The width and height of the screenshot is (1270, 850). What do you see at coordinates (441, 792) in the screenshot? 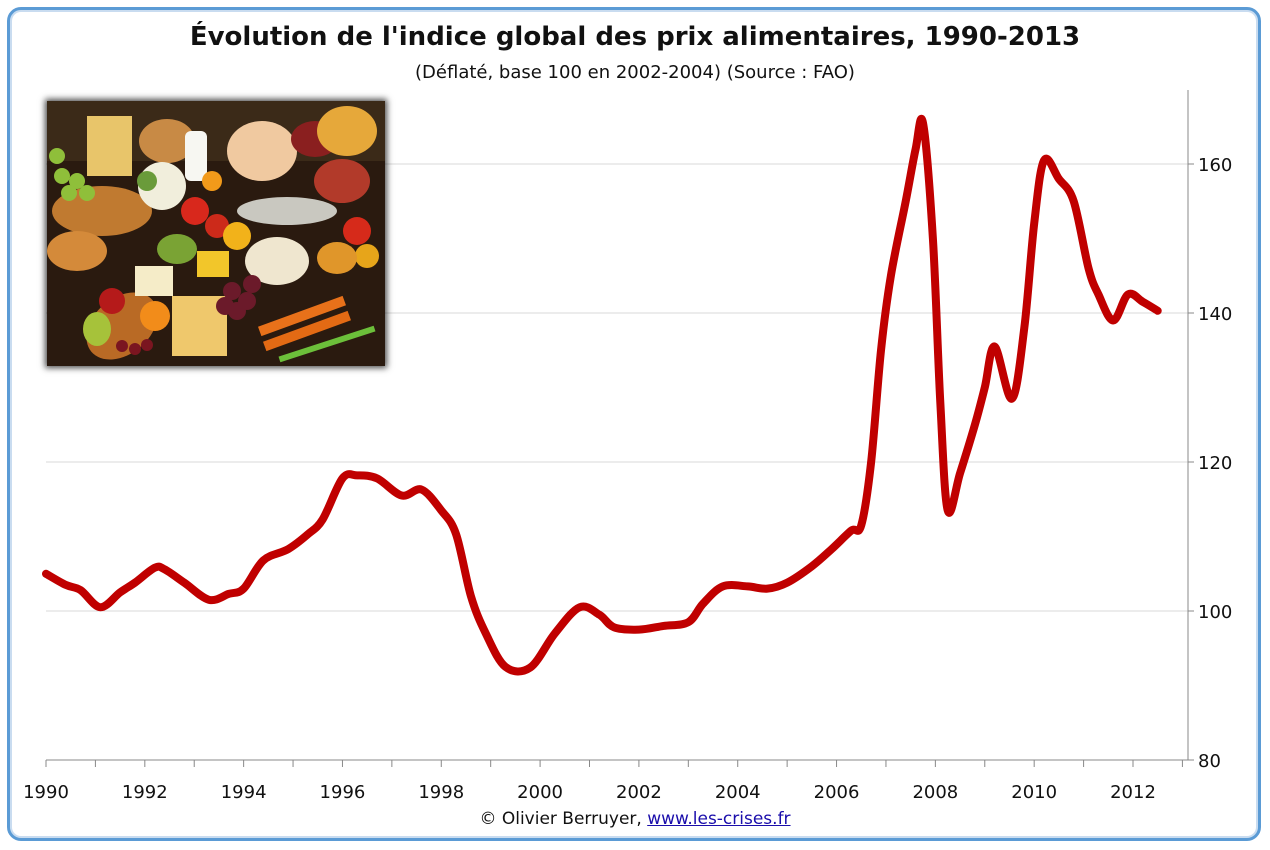
I see `x-tick-label: 1998` at bounding box center [441, 792].